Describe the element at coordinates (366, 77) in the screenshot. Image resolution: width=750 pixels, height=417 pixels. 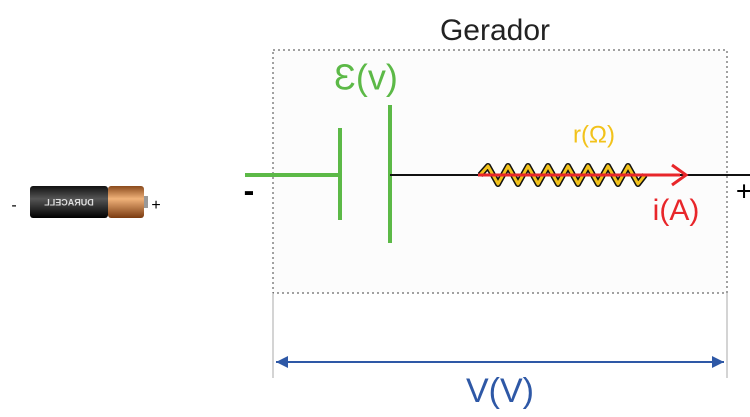
I see `emf-label: Ɛ(v)` at that location.